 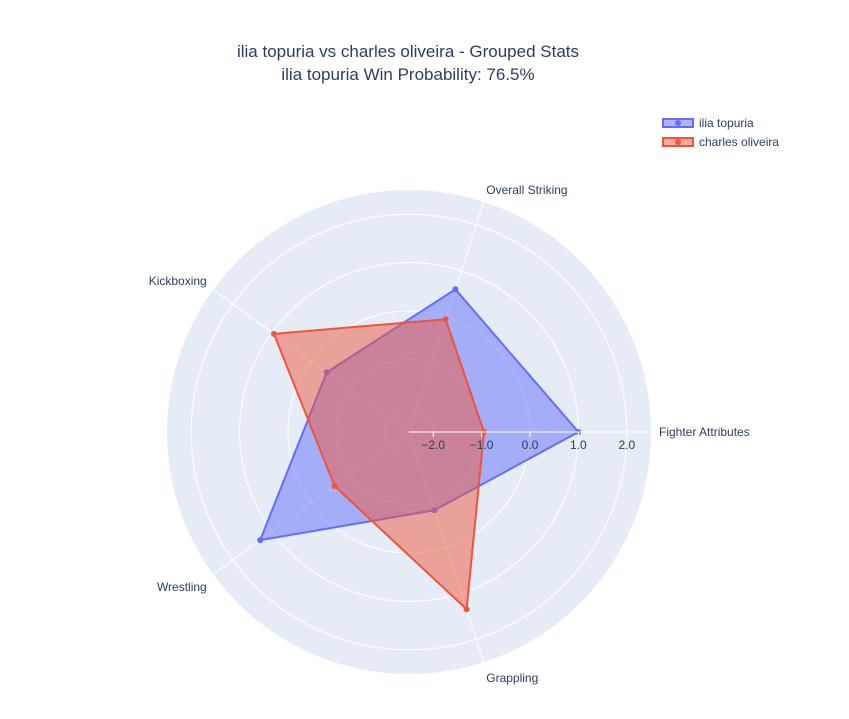 What do you see at coordinates (726, 122) in the screenshot?
I see `legend-label-ilia-topuria: ilia topuria` at bounding box center [726, 122].